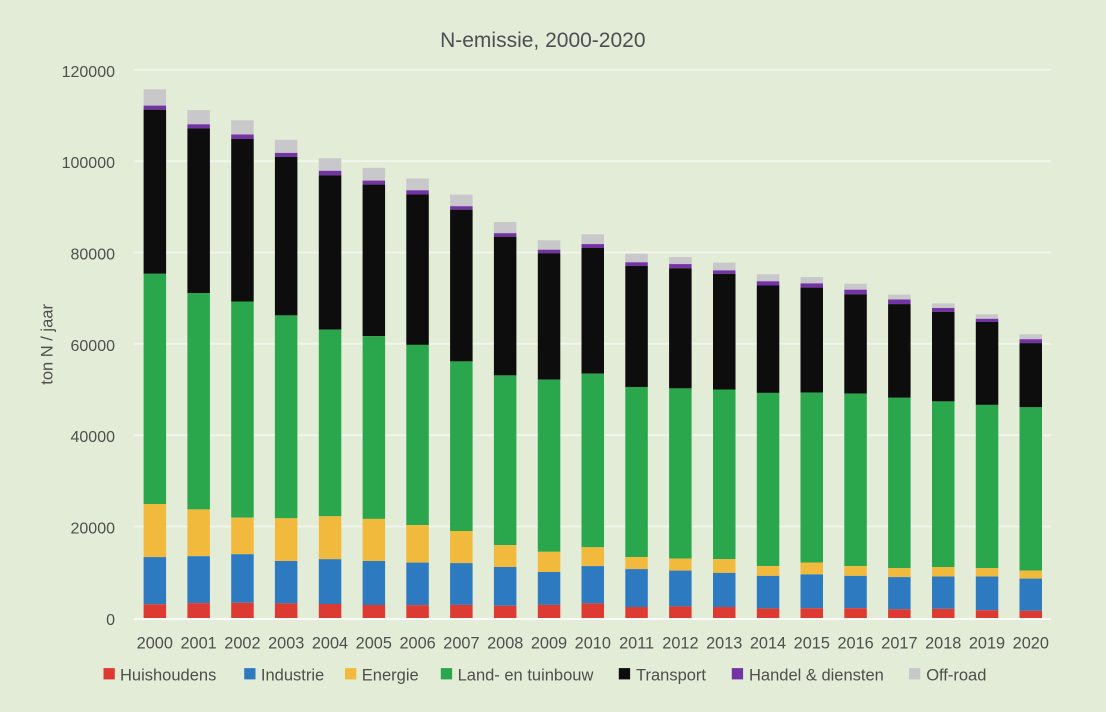  I want to click on svg-text: Energie, so click(390, 676).